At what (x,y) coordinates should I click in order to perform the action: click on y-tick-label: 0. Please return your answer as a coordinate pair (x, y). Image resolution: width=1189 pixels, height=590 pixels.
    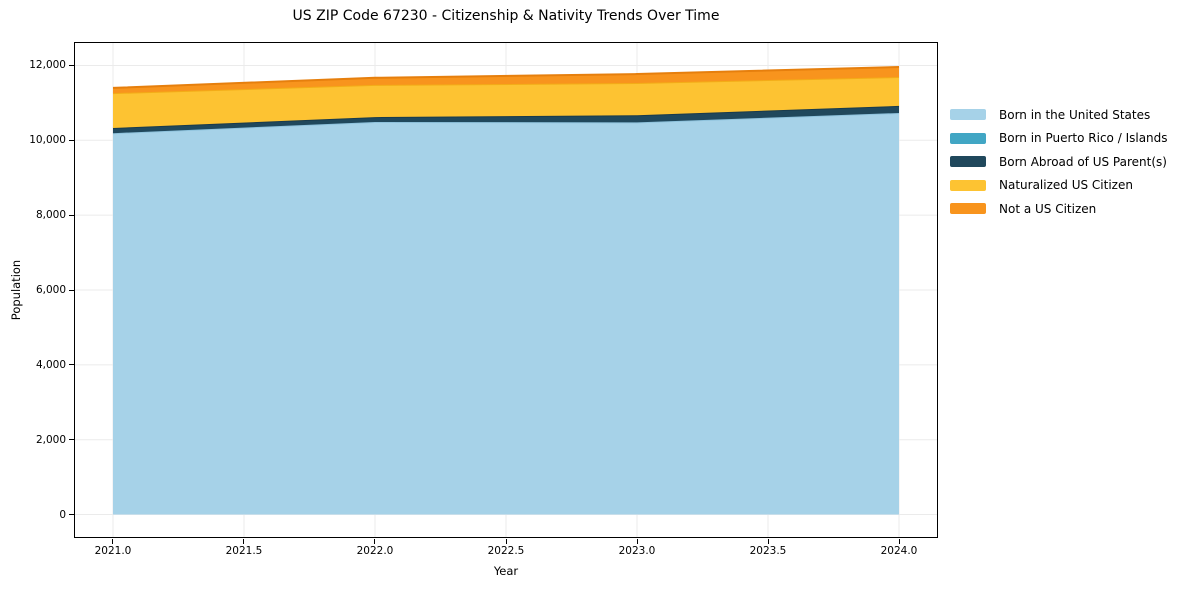
    Looking at the image, I should click on (62, 514).